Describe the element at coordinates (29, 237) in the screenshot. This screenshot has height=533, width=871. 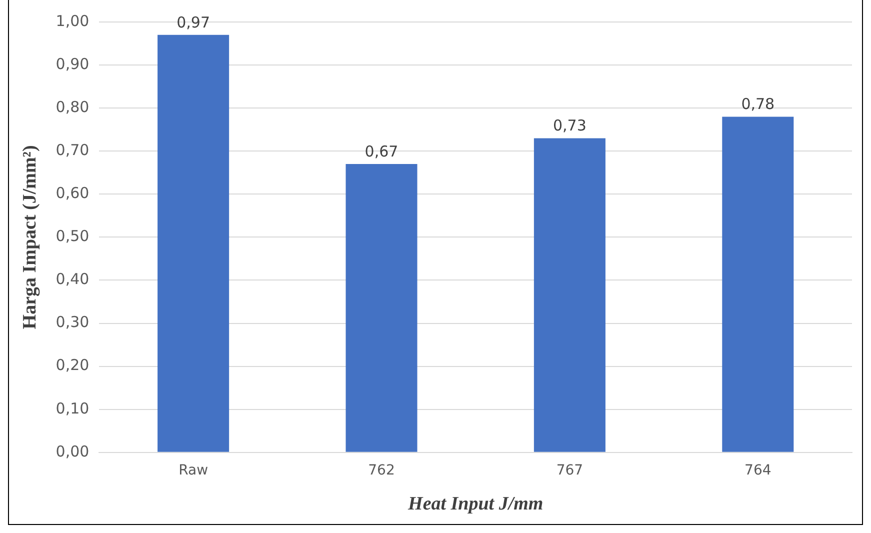
I see `y-axis-title: Harga Impact (J/mm²)` at that location.